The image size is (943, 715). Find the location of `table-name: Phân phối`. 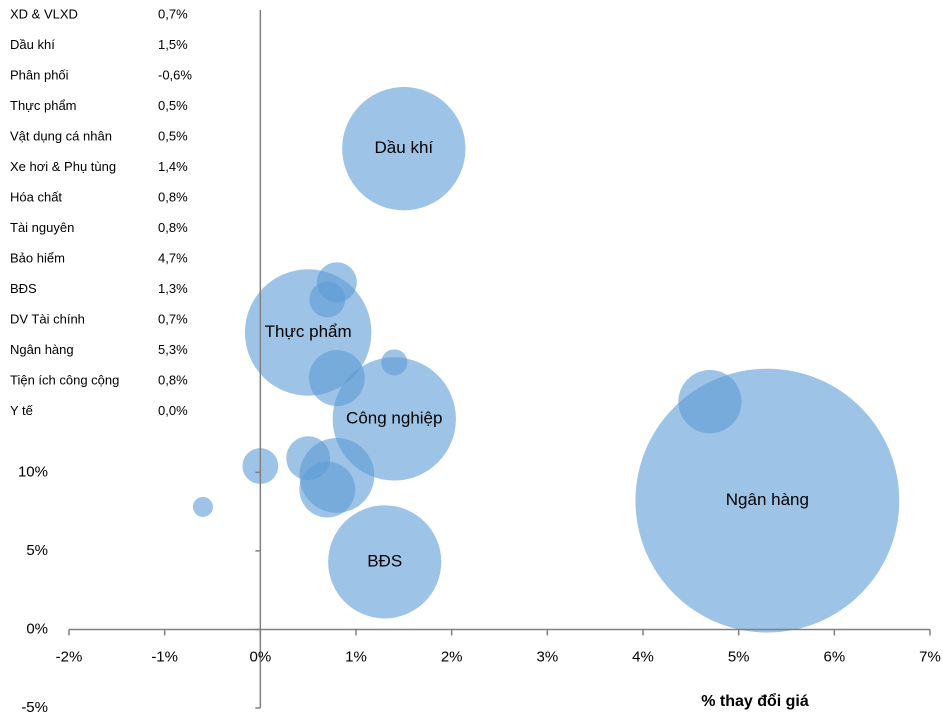

table-name: Phân phối is located at coordinates (39, 74).